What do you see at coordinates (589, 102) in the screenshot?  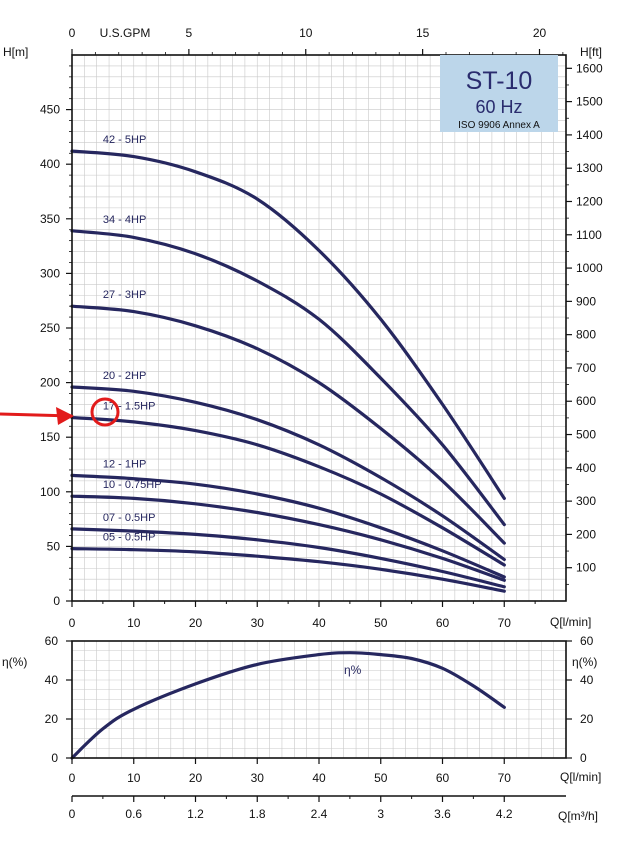 I see `y-ft-tick-label: 1500` at bounding box center [589, 102].